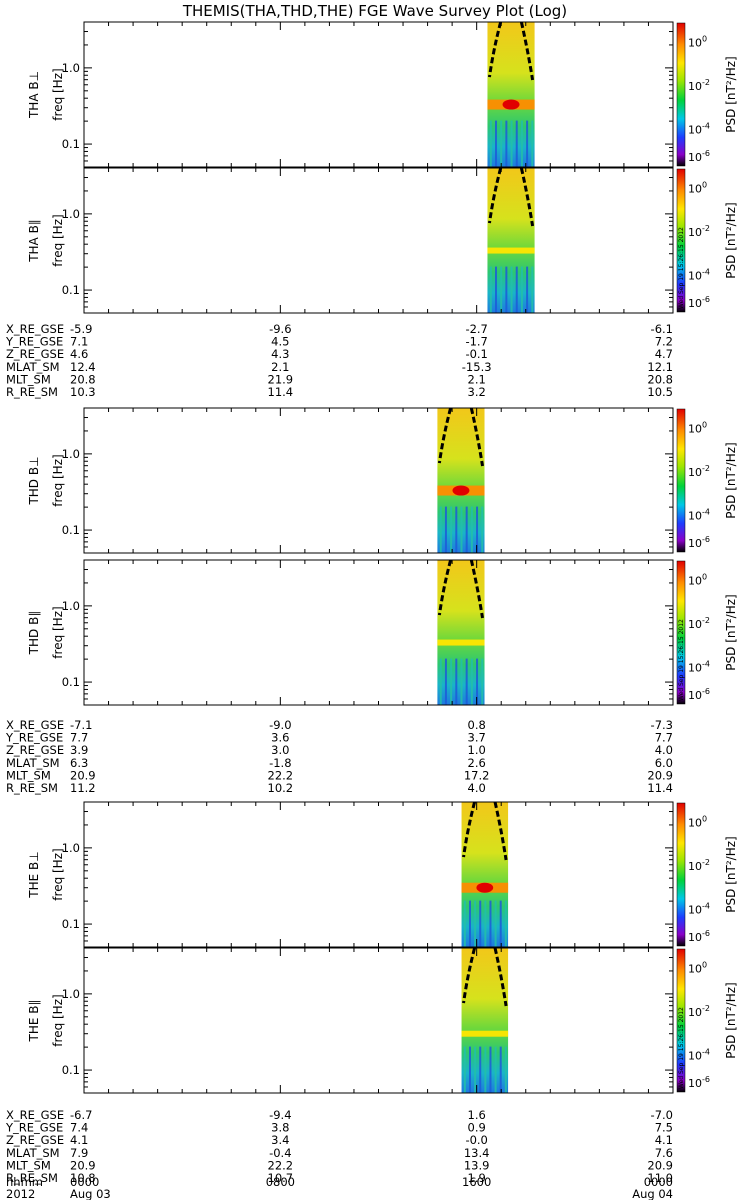 The height and width of the screenshot is (1204, 750). I want to click on ephemeris-value: 6.3, so click(79, 763).